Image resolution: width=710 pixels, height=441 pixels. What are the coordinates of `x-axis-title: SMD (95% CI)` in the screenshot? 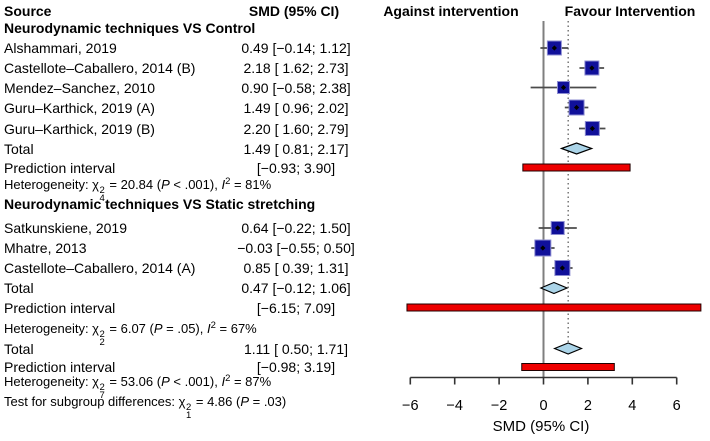 It's located at (541, 426).